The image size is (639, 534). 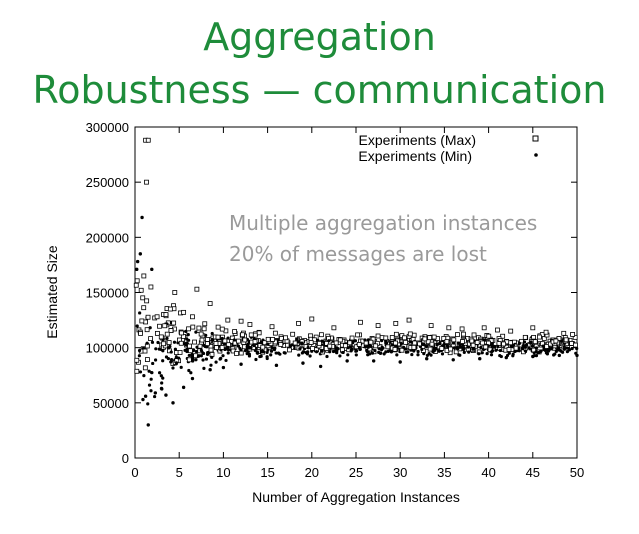 What do you see at coordinates (444, 472) in the screenshot?
I see `x-tick-label: 35` at bounding box center [444, 472].